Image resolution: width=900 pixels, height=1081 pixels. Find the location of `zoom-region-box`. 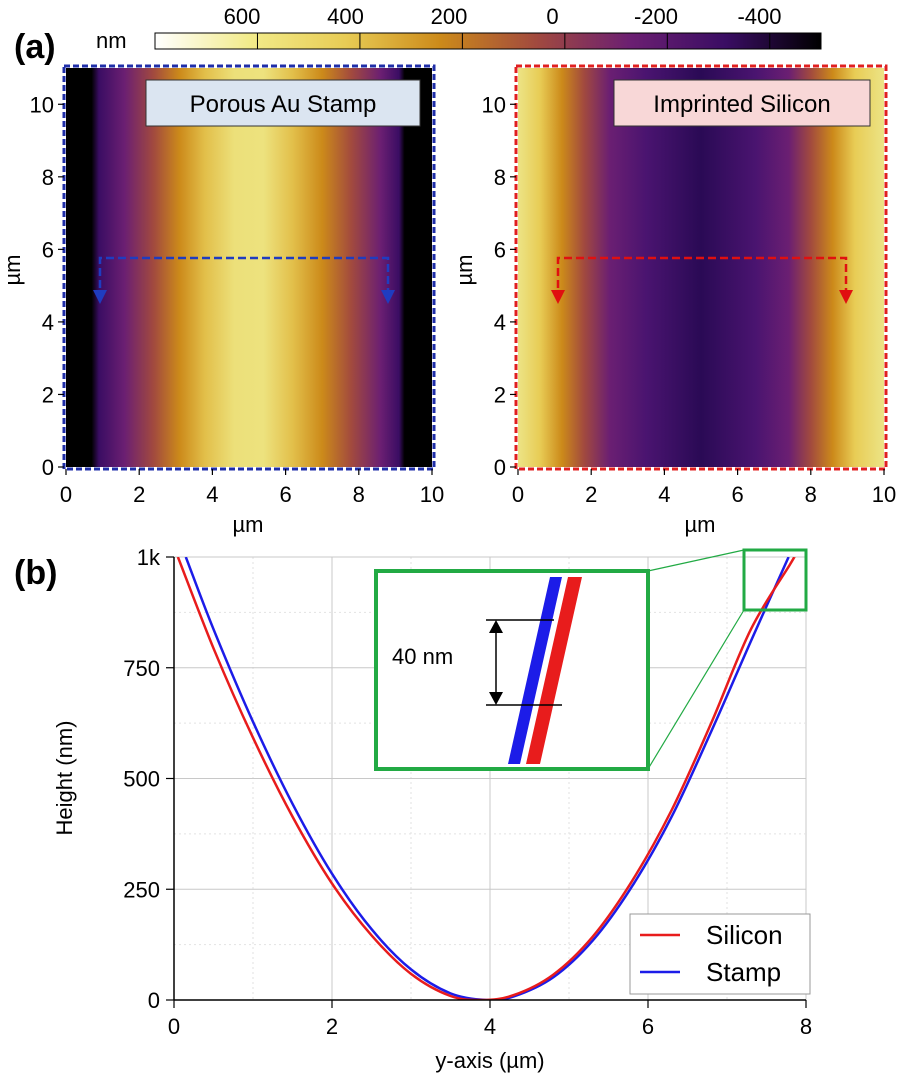

zoom-region-box is located at coordinates (775, 580).